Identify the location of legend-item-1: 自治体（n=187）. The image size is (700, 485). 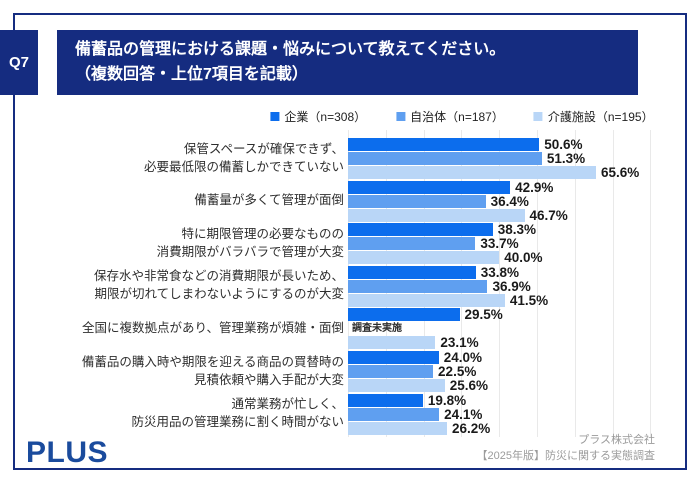
(450, 116).